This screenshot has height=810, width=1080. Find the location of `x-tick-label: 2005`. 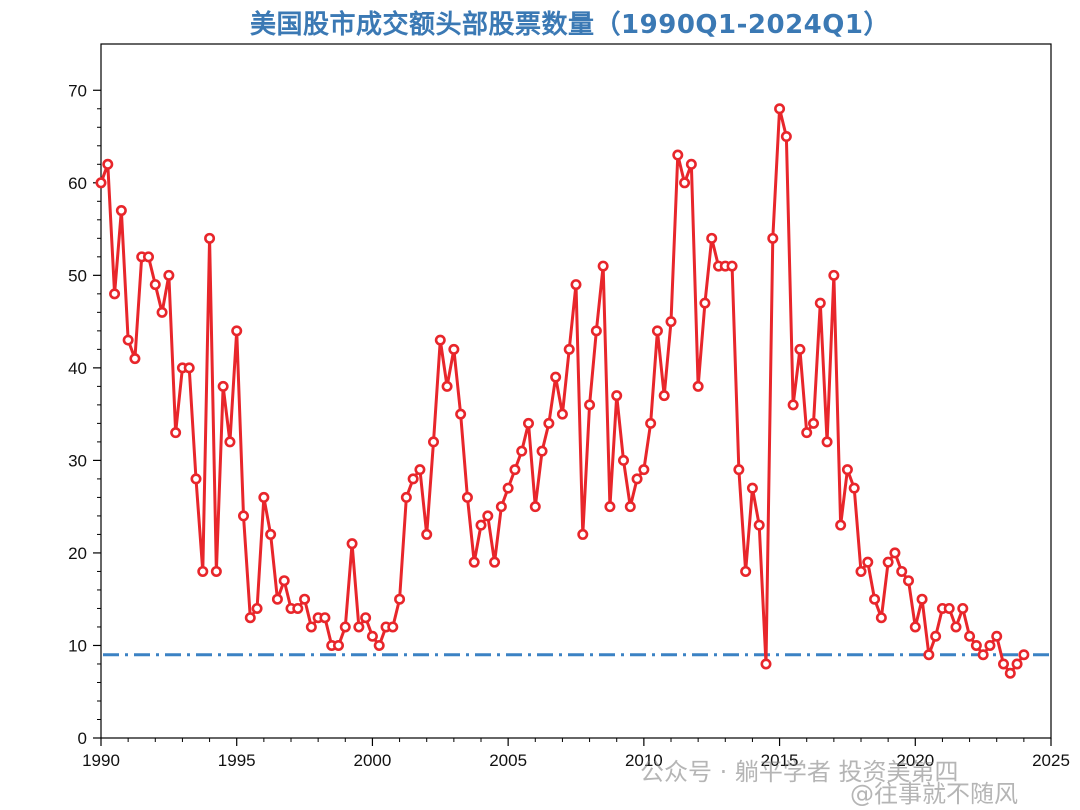

x-tick-label: 2005 is located at coordinates (508, 760).